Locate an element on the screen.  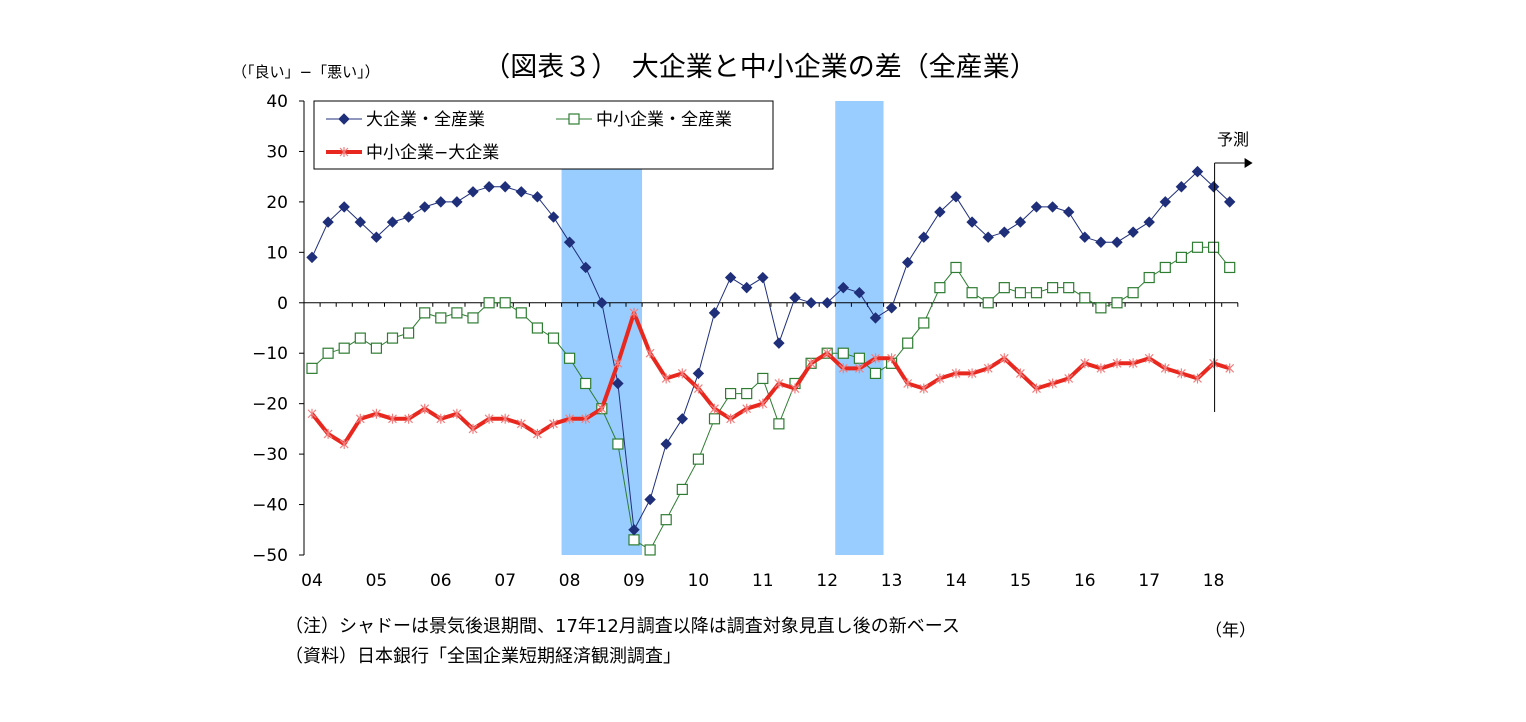
x-axis-unit-label: （年） is located at coordinates (1230, 631).